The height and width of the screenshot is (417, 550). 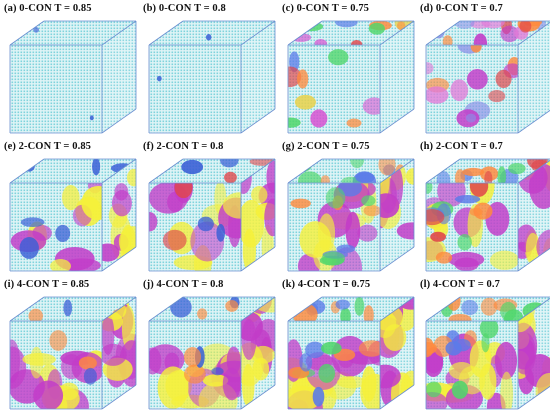 I want to click on panel-j: (j) 4-CON T = 0.8, so click(x=209, y=348).